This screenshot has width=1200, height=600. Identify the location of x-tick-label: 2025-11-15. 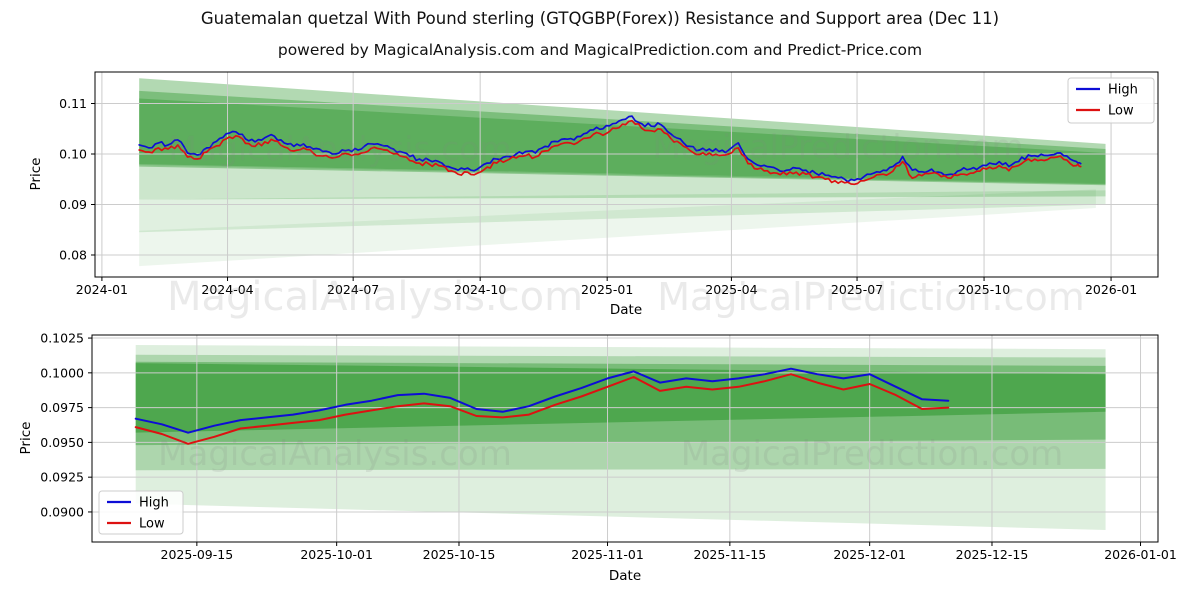
(730, 554).